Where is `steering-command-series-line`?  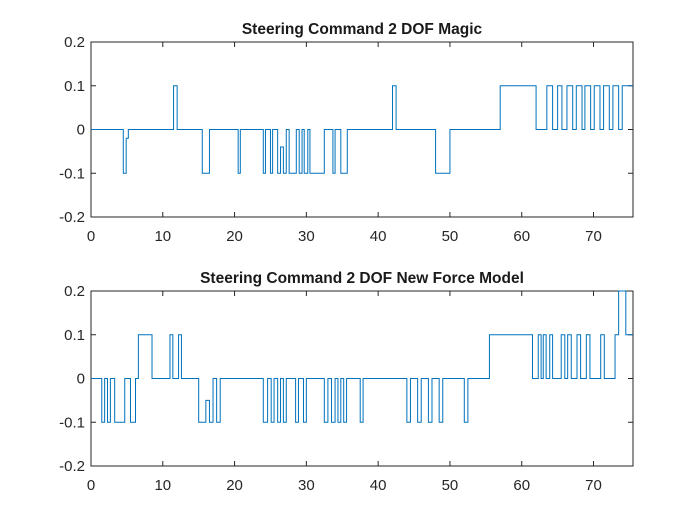
steering-command-series-line is located at coordinates (362, 129).